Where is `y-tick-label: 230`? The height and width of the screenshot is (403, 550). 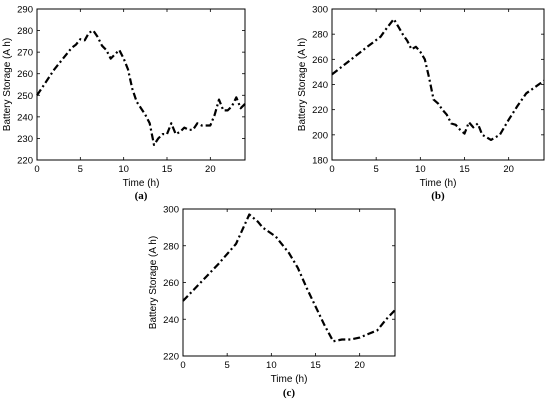 y-tick-label: 230 is located at coordinates (25, 139).